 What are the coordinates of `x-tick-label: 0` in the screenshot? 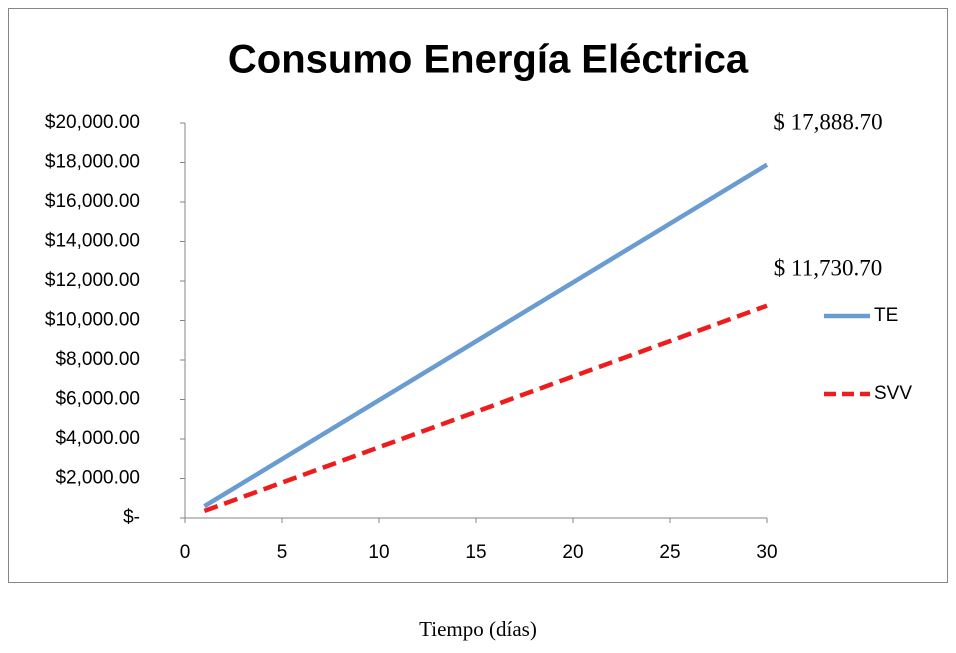 It's located at (185, 552).